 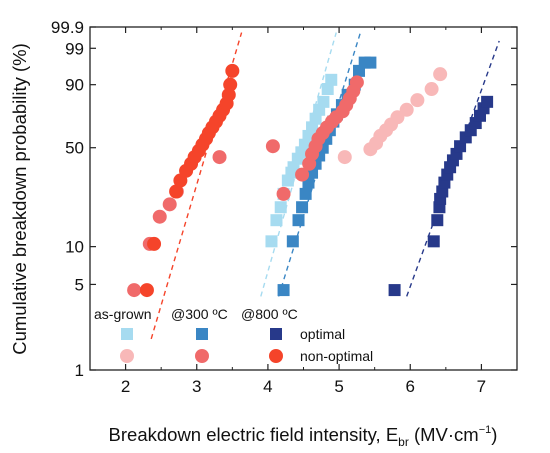 I want to click on legend-marker-optimal-as-grown, so click(x=127, y=334).